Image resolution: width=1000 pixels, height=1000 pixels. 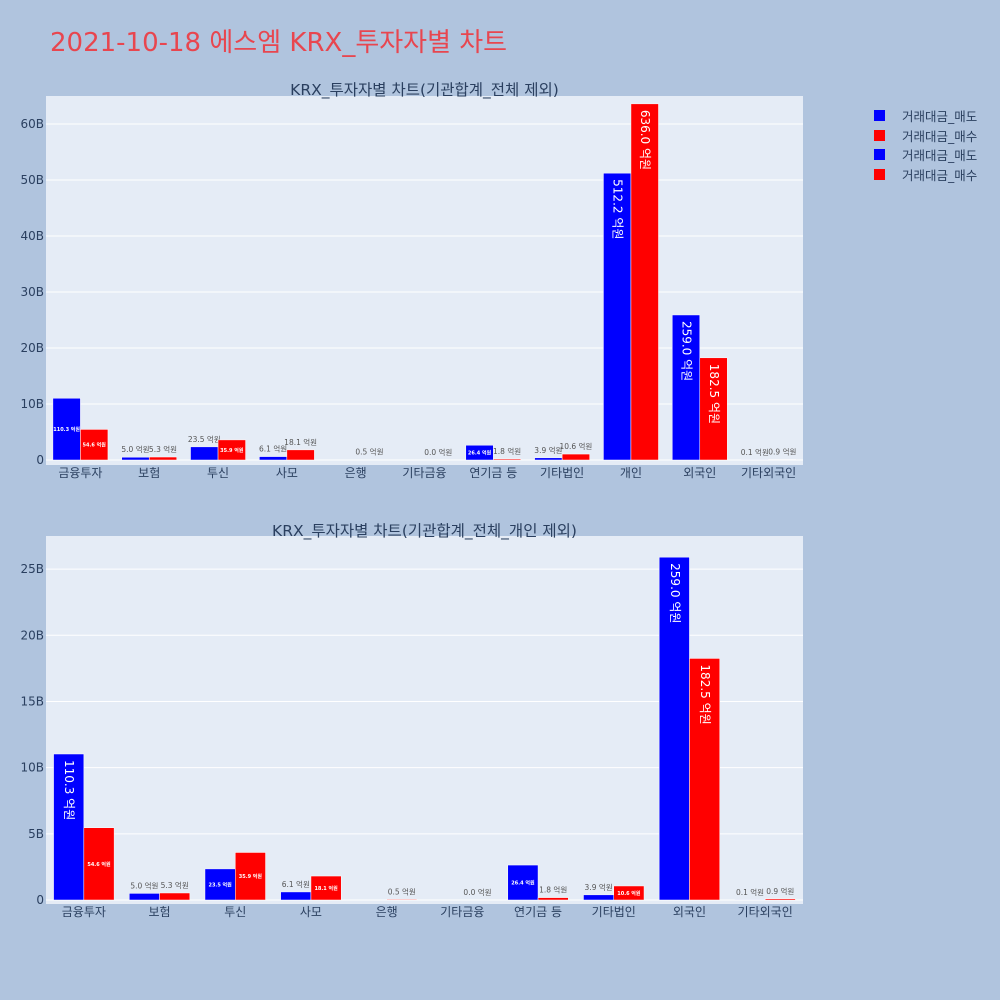 What do you see at coordinates (149, 473) in the screenshot?
I see `x-tick-label: 보험` at bounding box center [149, 473].